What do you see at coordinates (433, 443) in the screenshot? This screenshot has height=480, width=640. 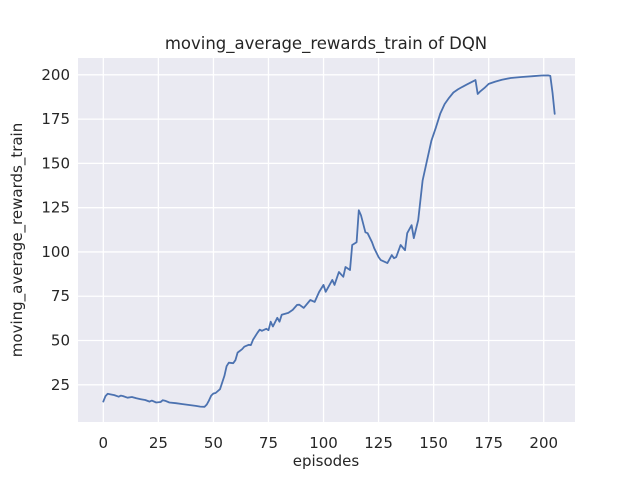 I see `x-tick-label: 150` at bounding box center [433, 443].